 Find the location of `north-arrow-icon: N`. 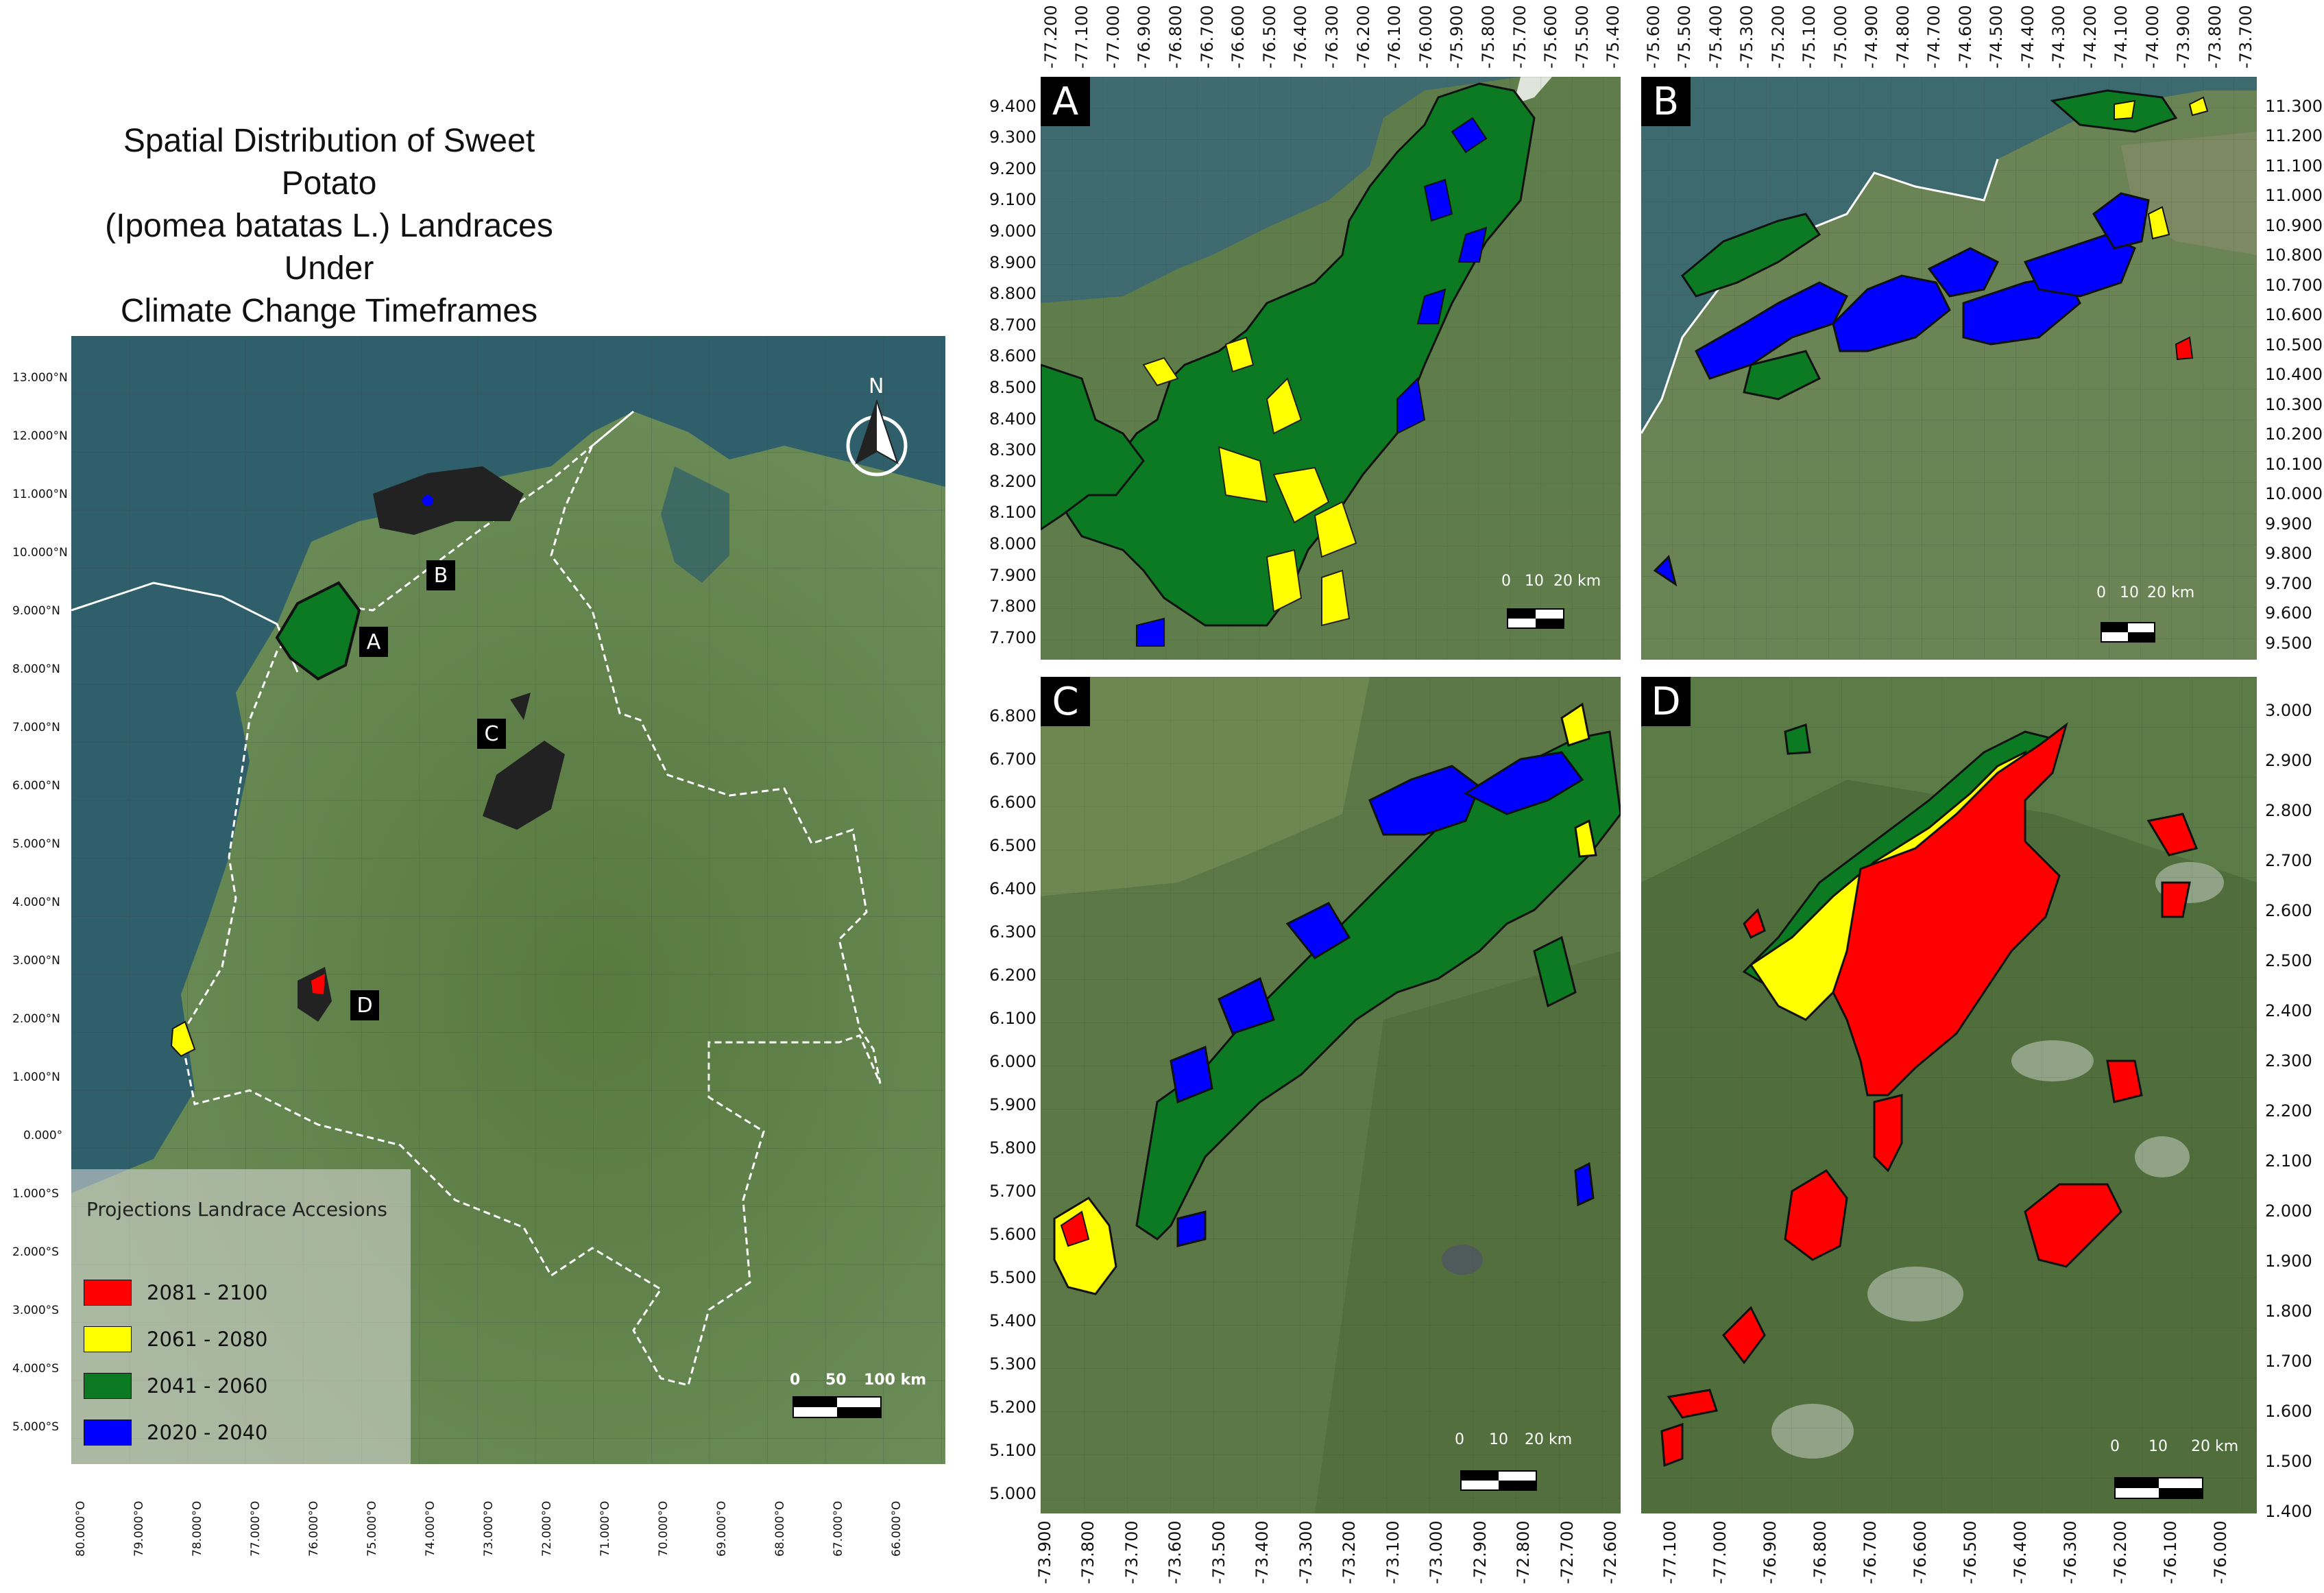

north-arrow-icon: N is located at coordinates (877, 427).